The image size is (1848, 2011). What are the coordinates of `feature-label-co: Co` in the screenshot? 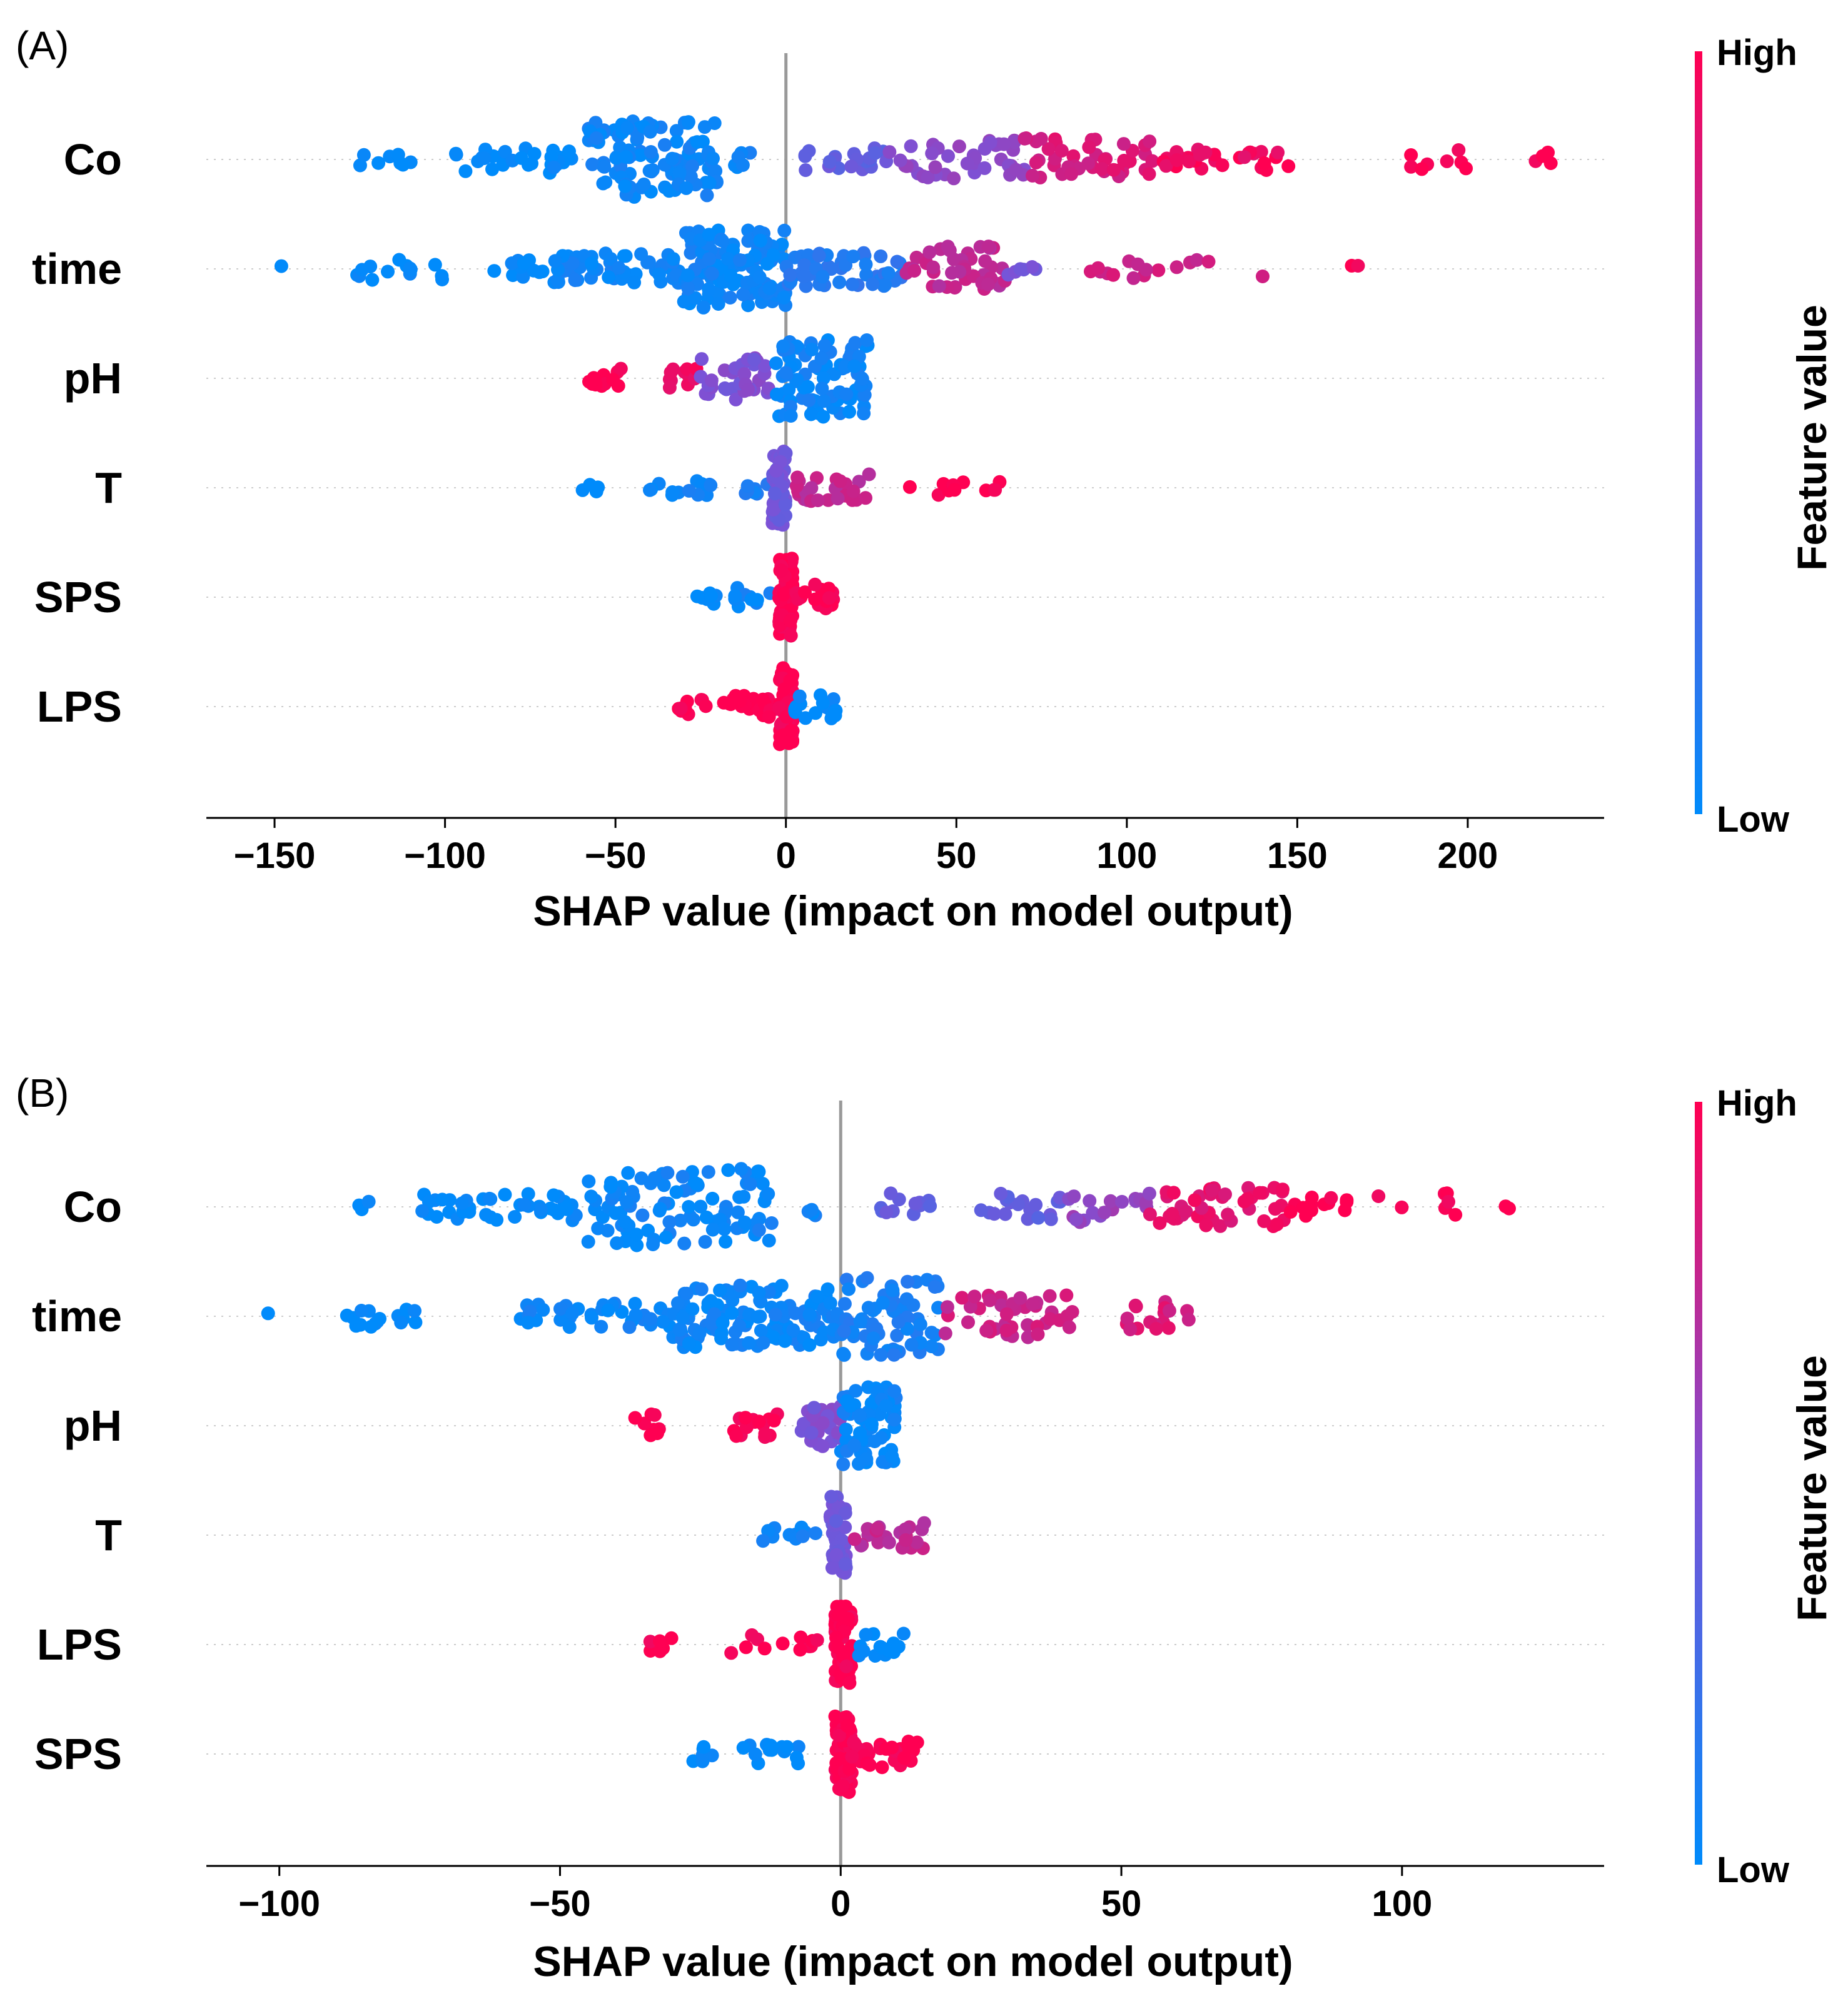 It's located at (93, 159).